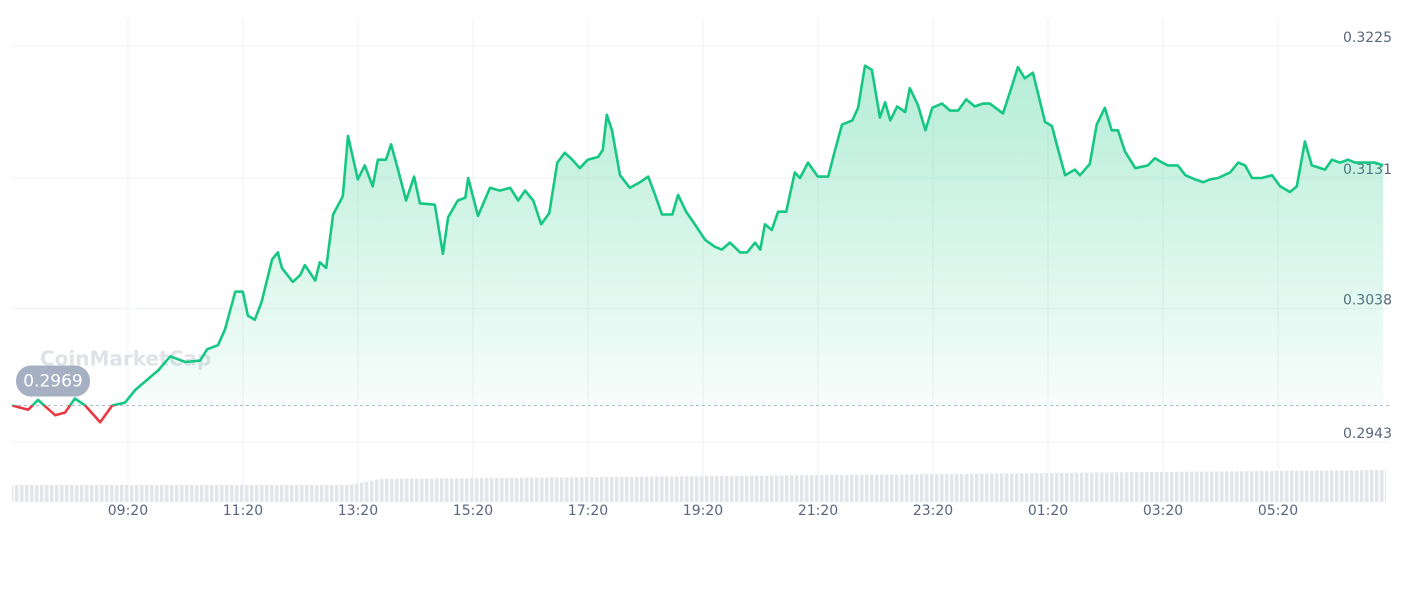 The width and height of the screenshot is (1406, 599). I want to click on x-tick-label: 15:20, so click(473, 511).